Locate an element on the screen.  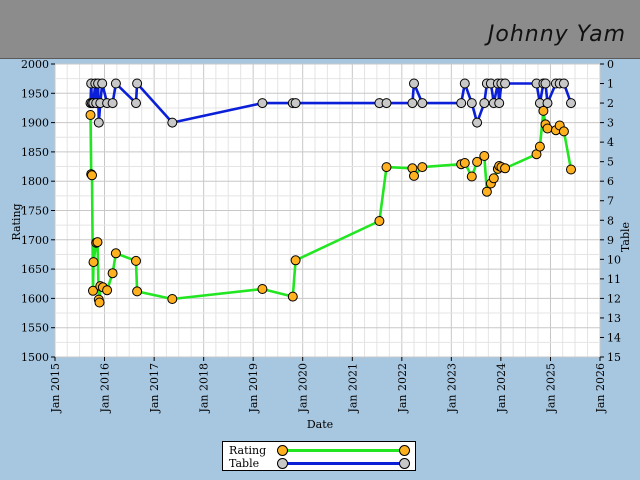
y-right-tick-label: 11 is located at coordinates (614, 279).